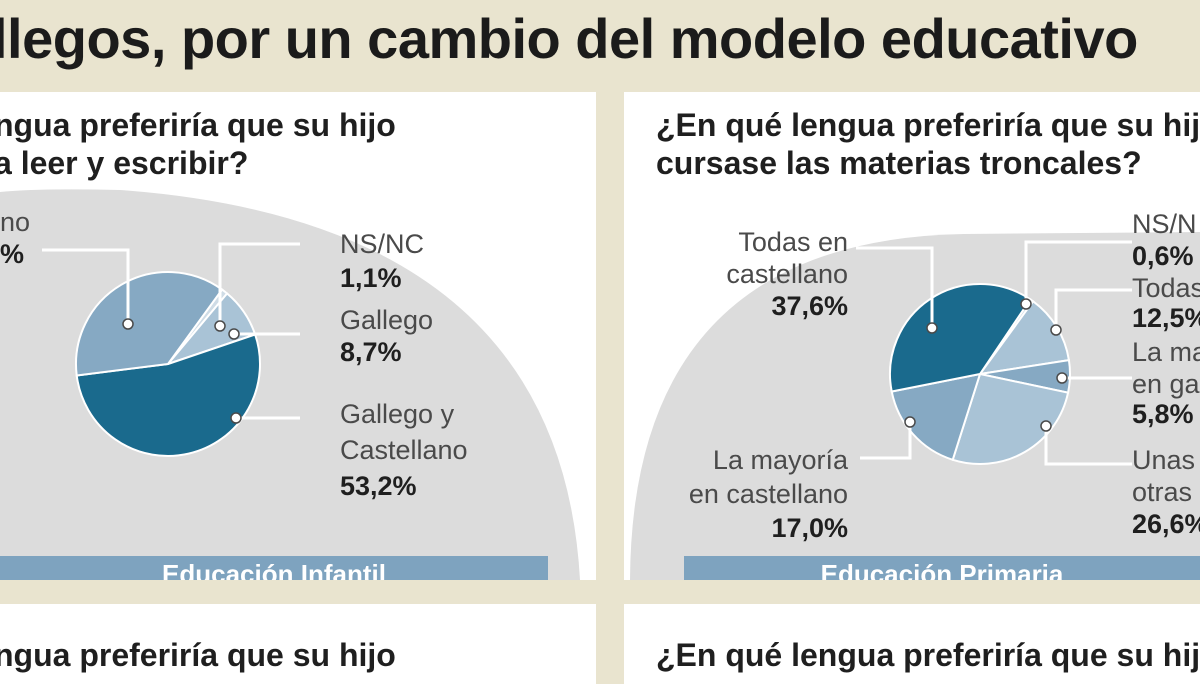 The width and height of the screenshot is (1200, 684). I want to click on leader-unas-primaria, so click(1088, 446).